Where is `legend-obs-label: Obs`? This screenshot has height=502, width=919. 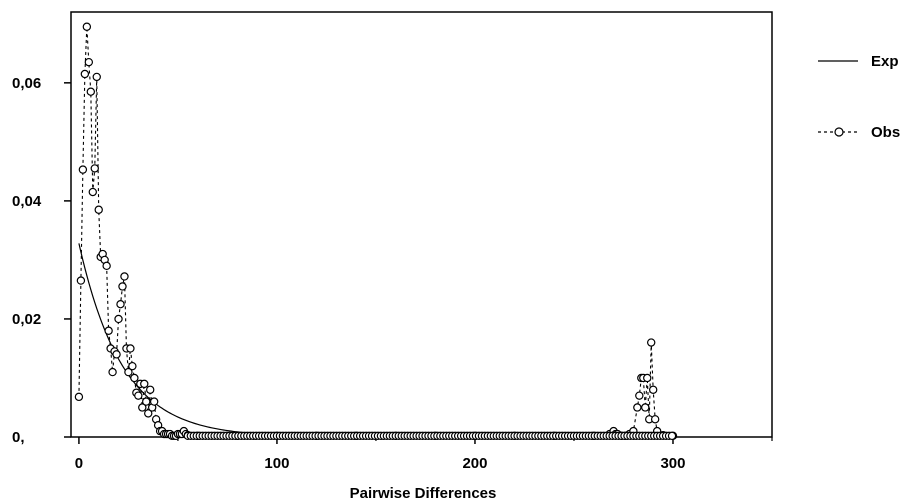
legend-obs-label: Obs is located at coordinates (885, 132).